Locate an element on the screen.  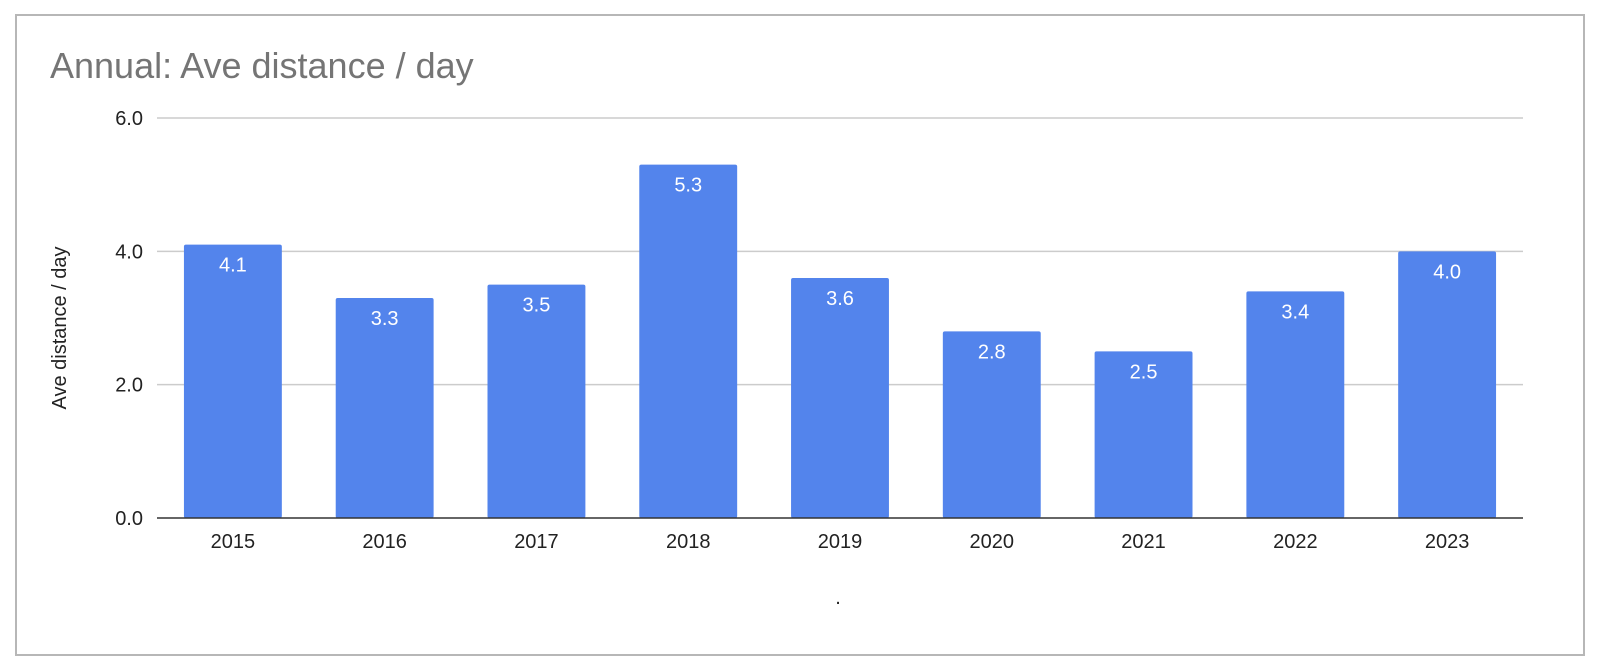
chart-title: Annual: Ave distance / day is located at coordinates (262, 65).